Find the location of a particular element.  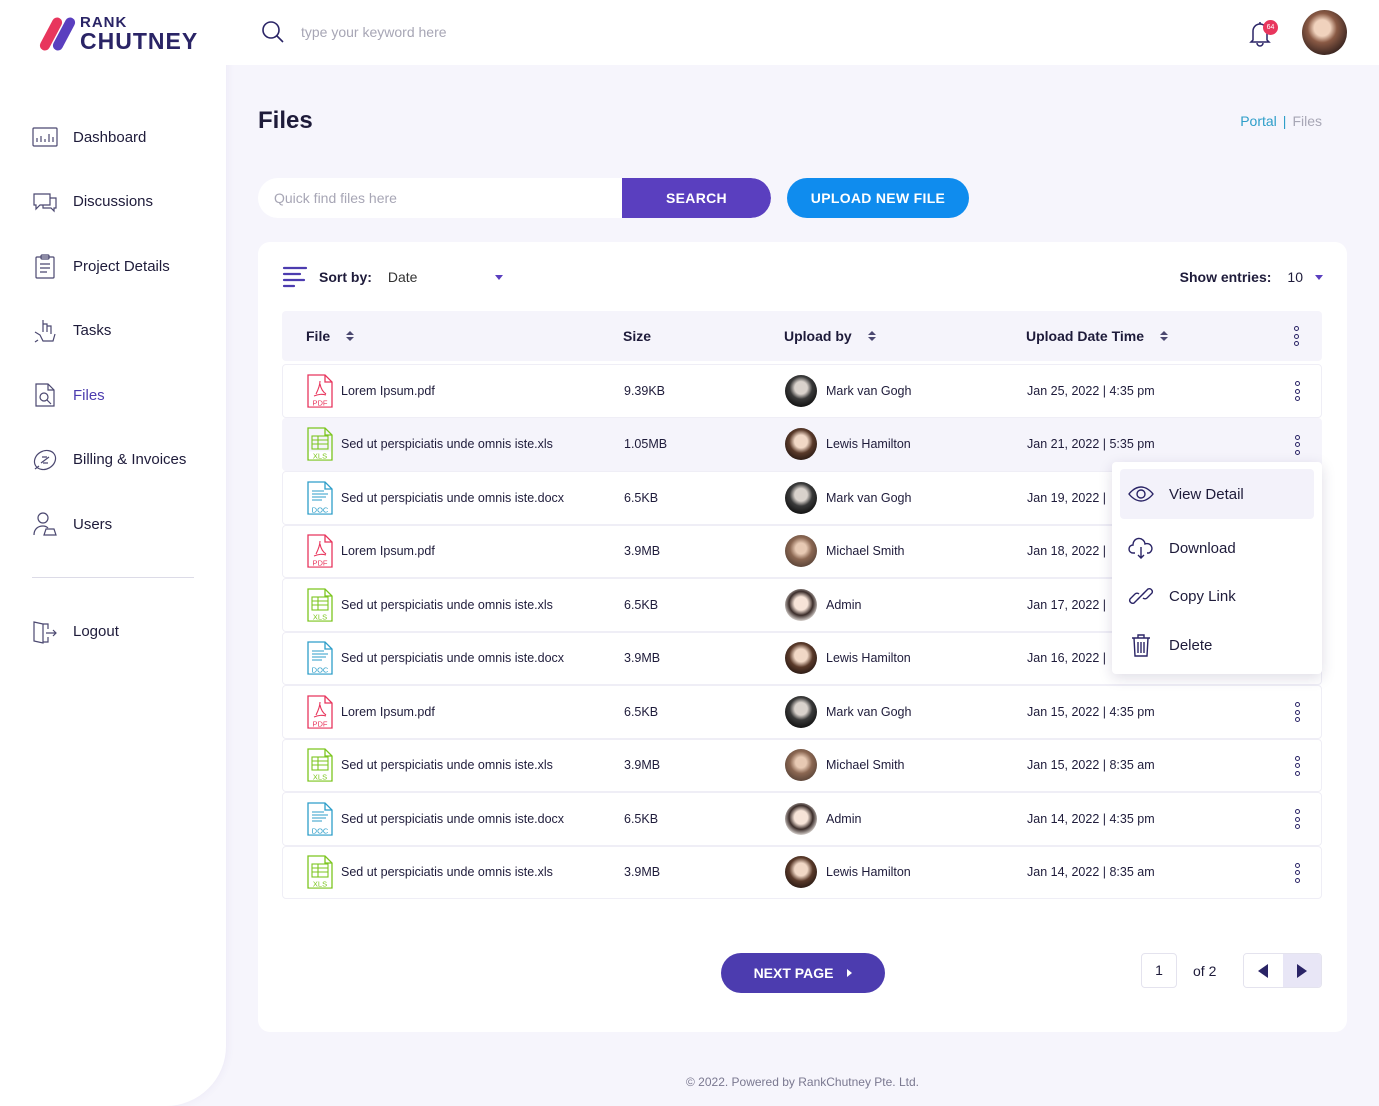

upload-new-file-button: UPLOAD NEW FILE is located at coordinates (878, 198).